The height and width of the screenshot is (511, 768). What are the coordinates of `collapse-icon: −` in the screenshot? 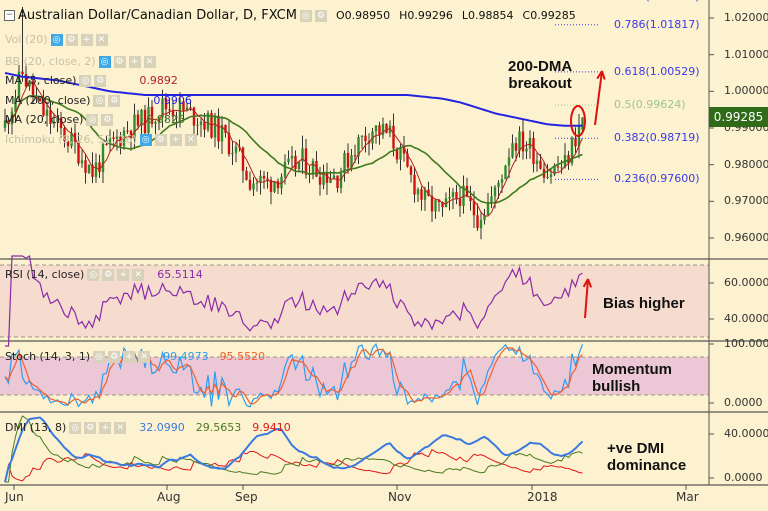 It's located at (9, 15).